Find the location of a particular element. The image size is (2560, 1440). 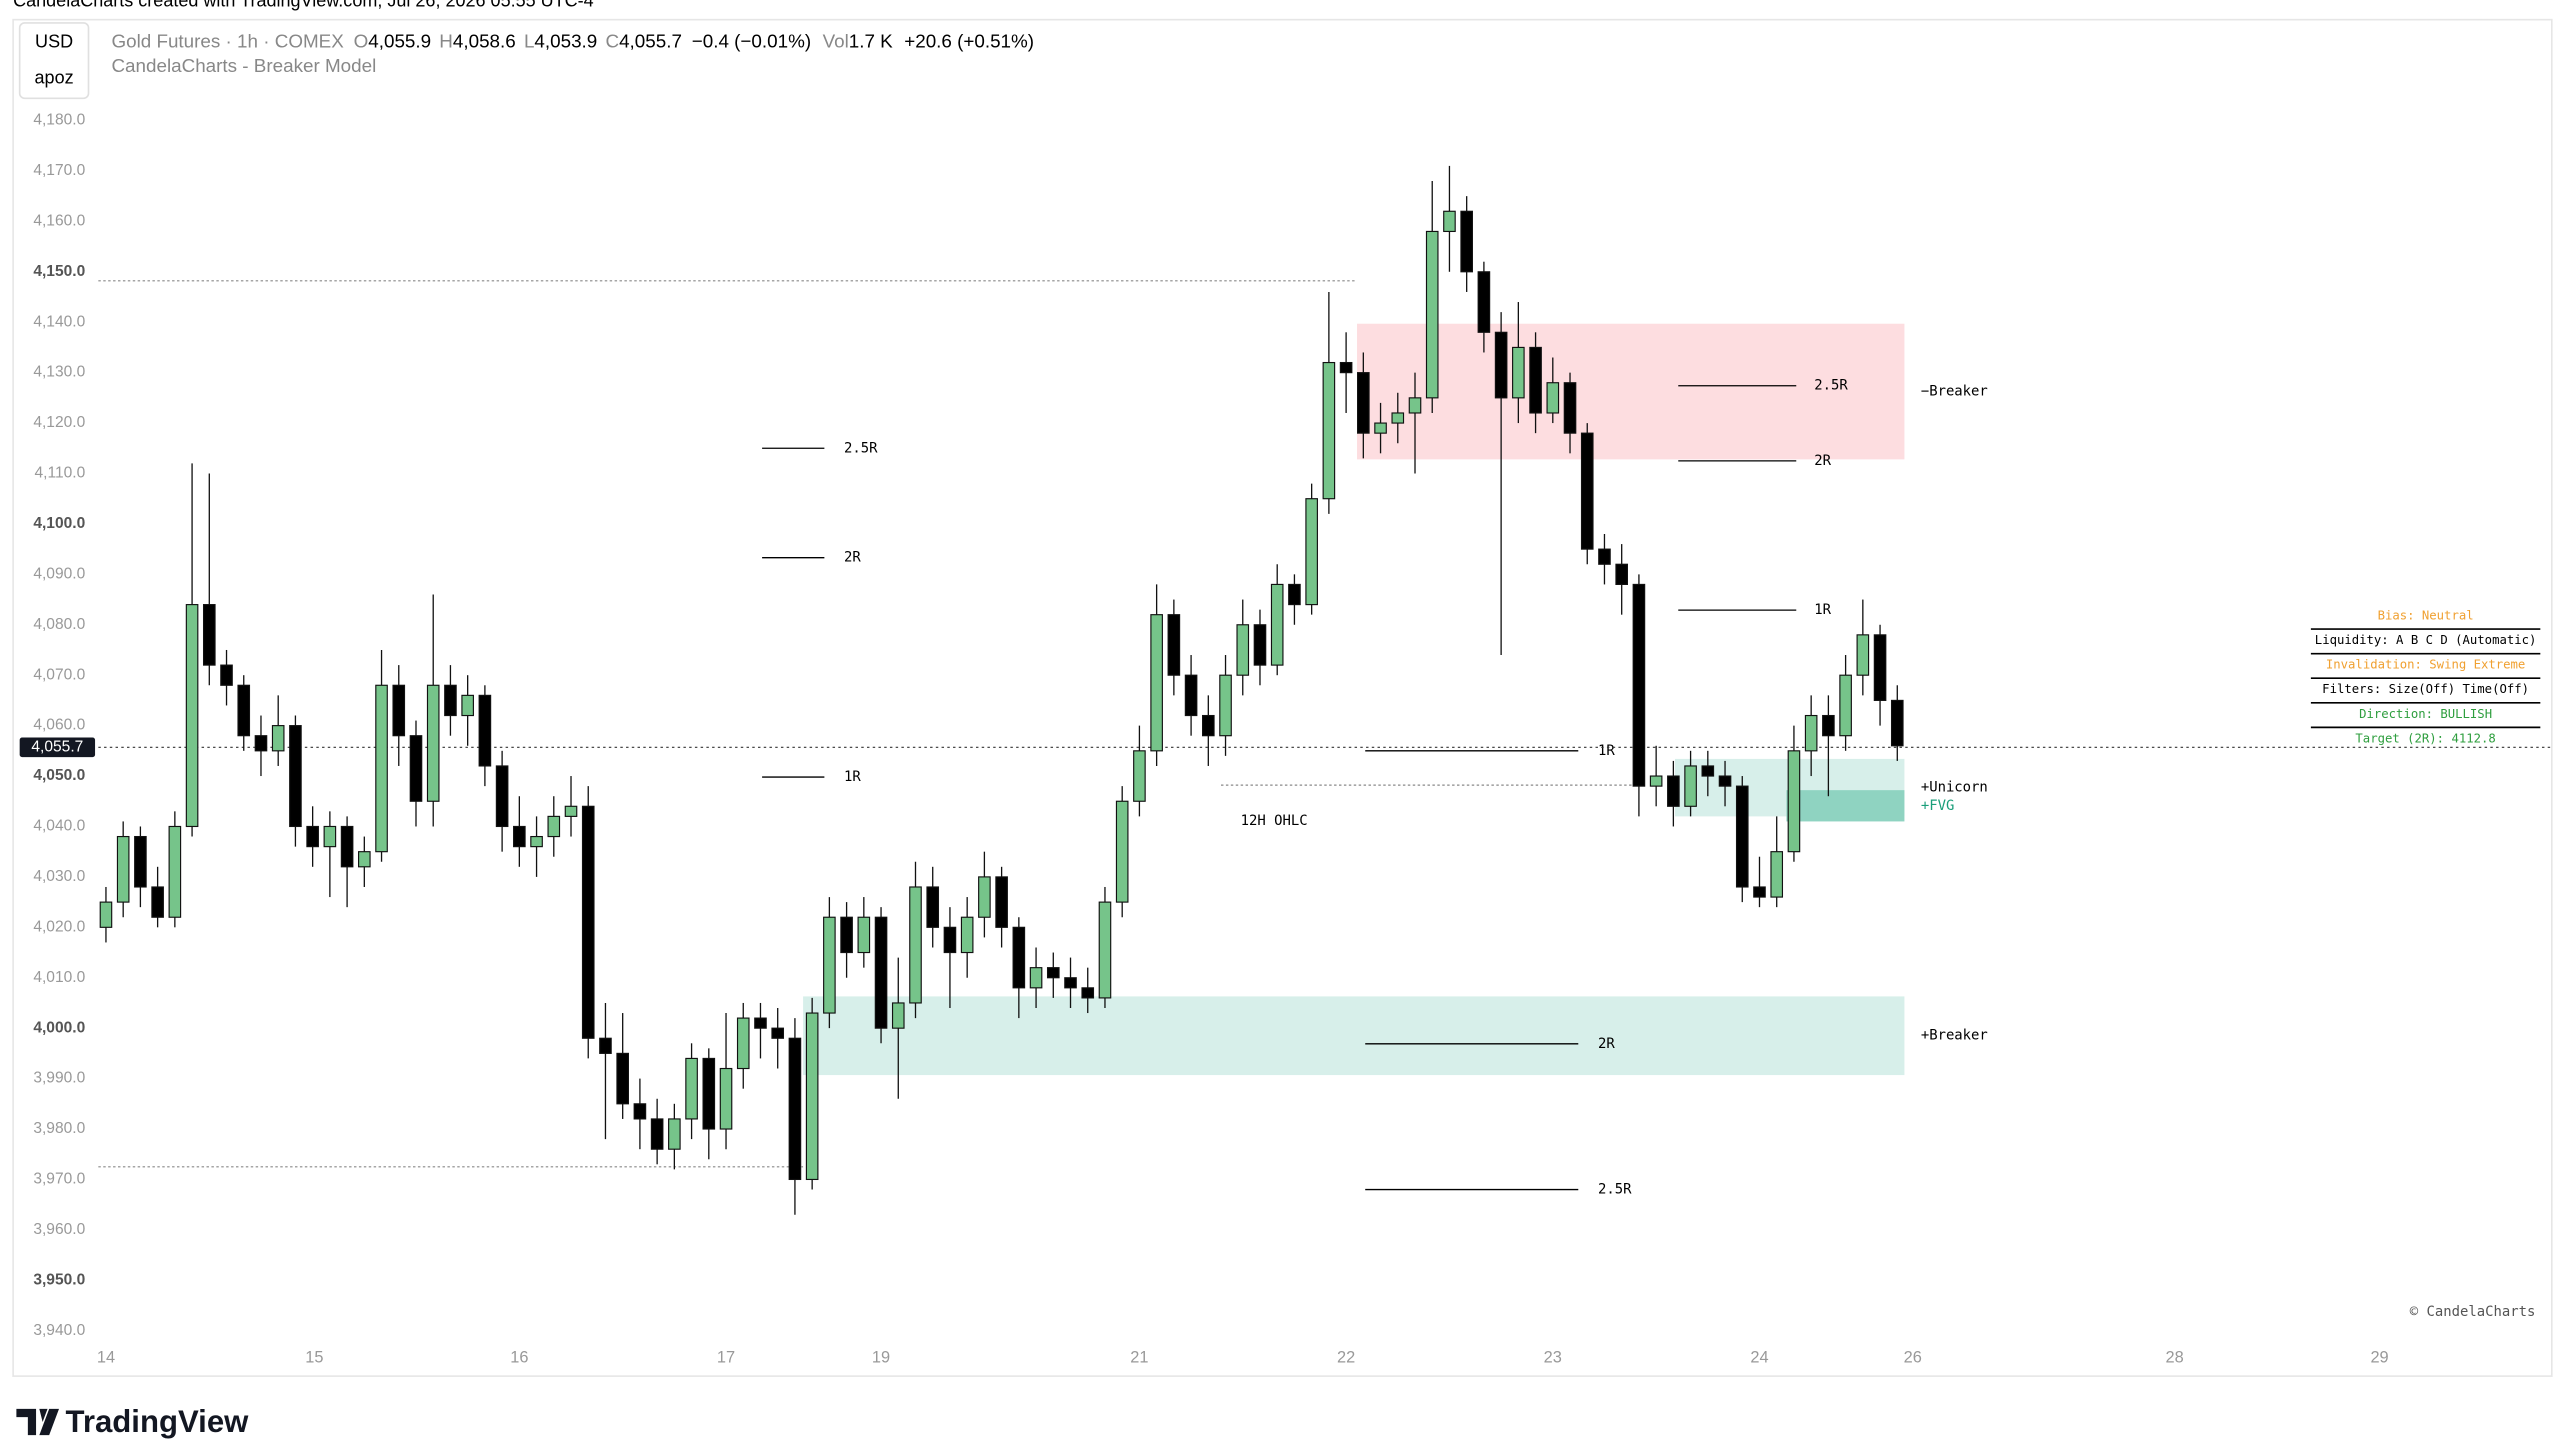

y-tick-label: 4,180.0 is located at coordinates (59, 120).